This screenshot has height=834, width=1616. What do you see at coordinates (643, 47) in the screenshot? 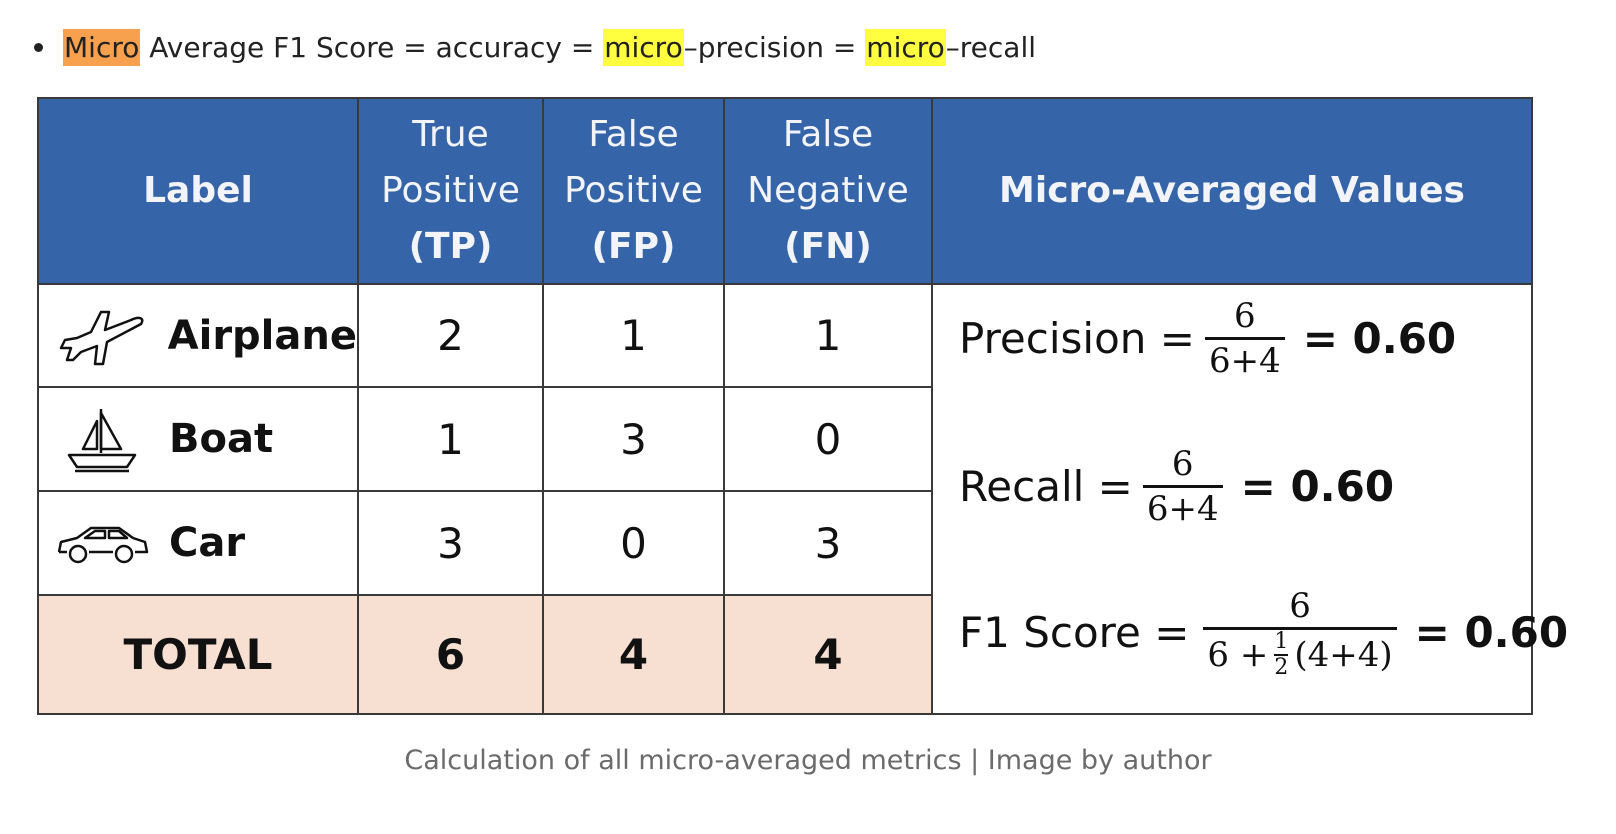
I see `highlight-micro-yellow-1: micro` at bounding box center [643, 47].